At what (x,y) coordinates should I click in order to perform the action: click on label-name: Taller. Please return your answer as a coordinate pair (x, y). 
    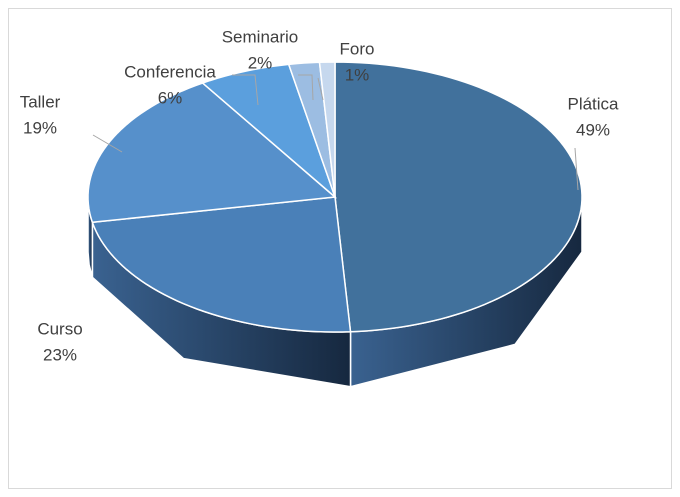
    Looking at the image, I should click on (40, 101).